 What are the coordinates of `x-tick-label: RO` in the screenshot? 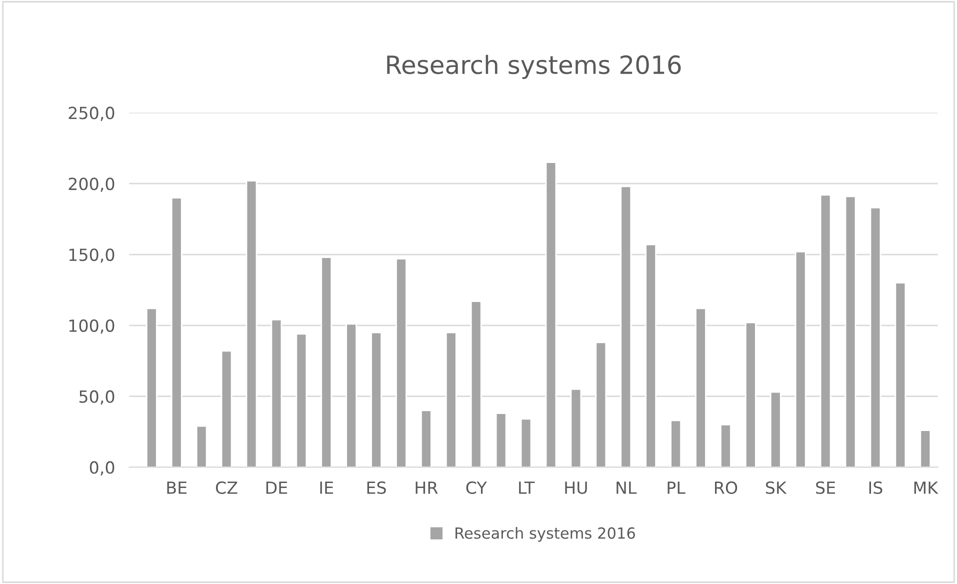 It's located at (726, 487).